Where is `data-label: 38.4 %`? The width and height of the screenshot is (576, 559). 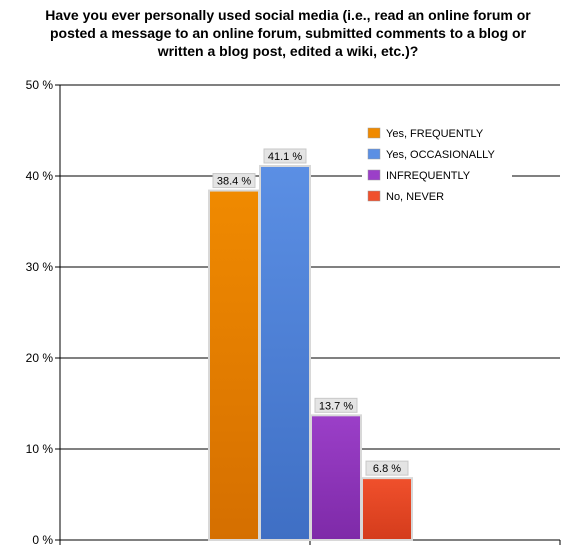
data-label: 38.4 % is located at coordinates (234, 182).